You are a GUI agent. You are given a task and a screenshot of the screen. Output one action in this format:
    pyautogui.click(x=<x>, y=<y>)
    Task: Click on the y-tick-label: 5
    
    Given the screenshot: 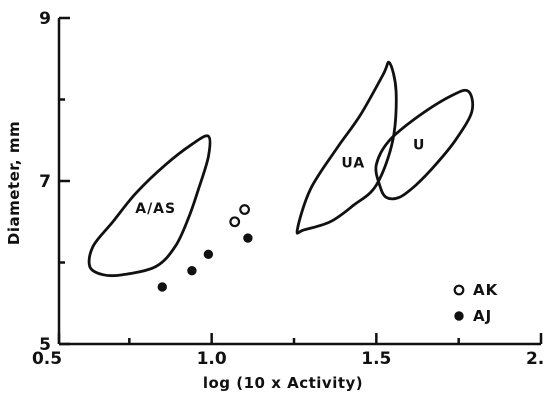 What is the action you would take?
    pyautogui.click(x=45, y=345)
    